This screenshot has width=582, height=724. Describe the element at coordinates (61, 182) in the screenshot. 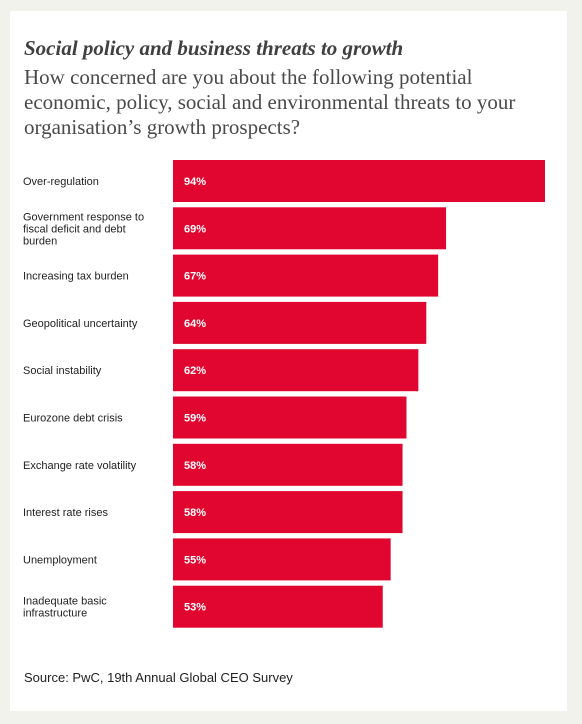

I see `category-label: Over-regulation` at that location.